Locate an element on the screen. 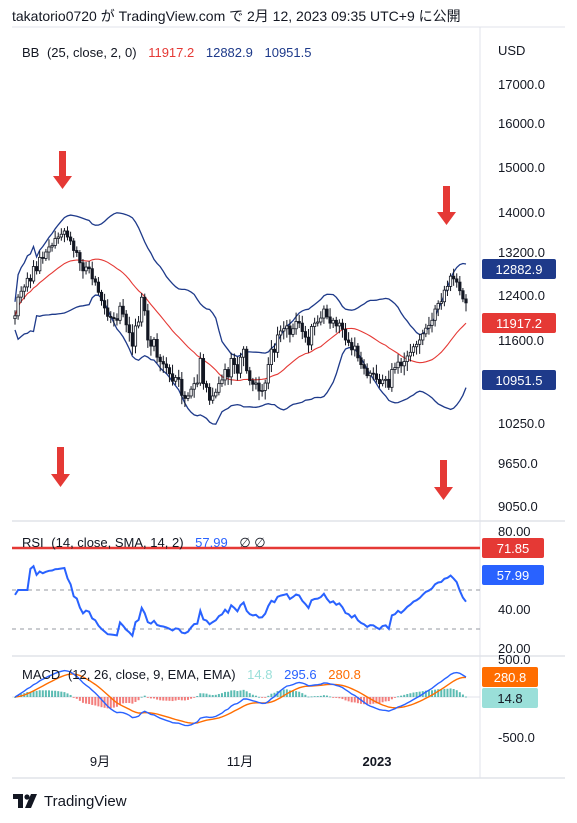 The height and width of the screenshot is (823, 577). y-tick-label: 11600.0 is located at coordinates (521, 340).